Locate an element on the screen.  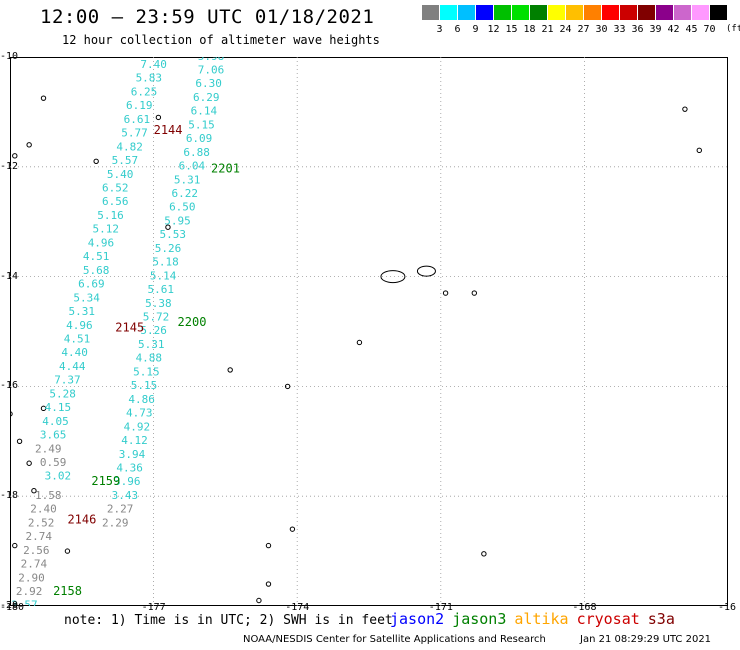
swh-value-label: 6.29 is located at coordinates (206, 97).